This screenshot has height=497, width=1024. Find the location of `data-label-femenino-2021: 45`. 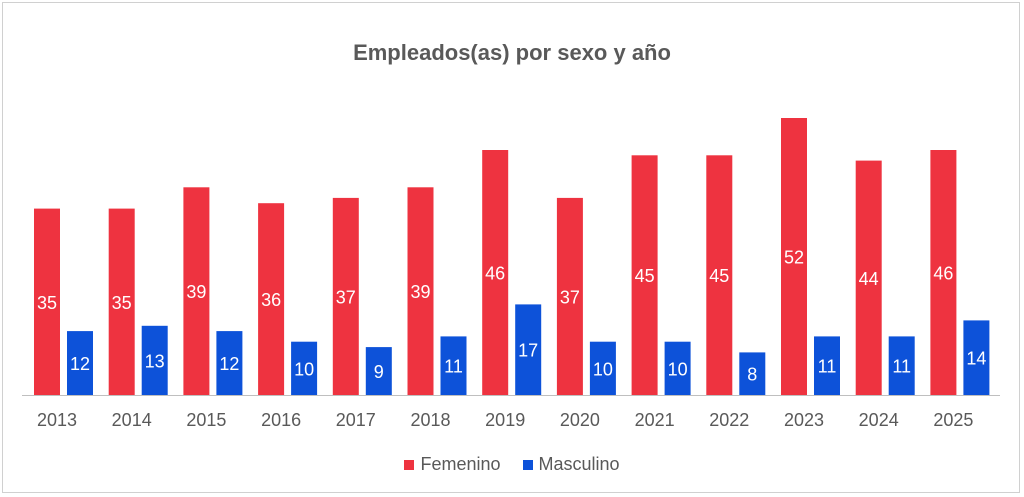

data-label-femenino-2021: 45 is located at coordinates (645, 276).